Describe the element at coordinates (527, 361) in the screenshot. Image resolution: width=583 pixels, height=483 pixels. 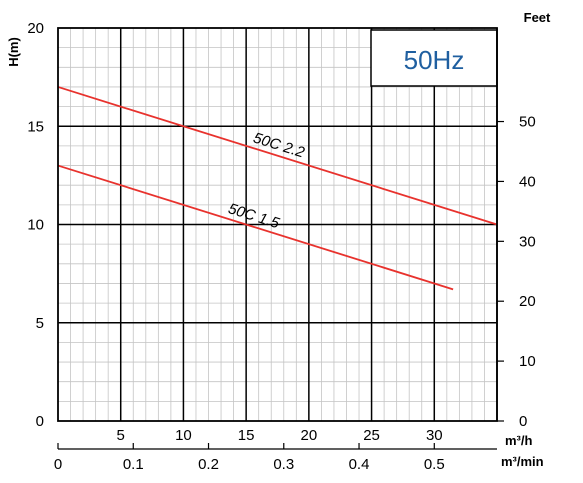
I see `feet-tick-label: 10` at that location.